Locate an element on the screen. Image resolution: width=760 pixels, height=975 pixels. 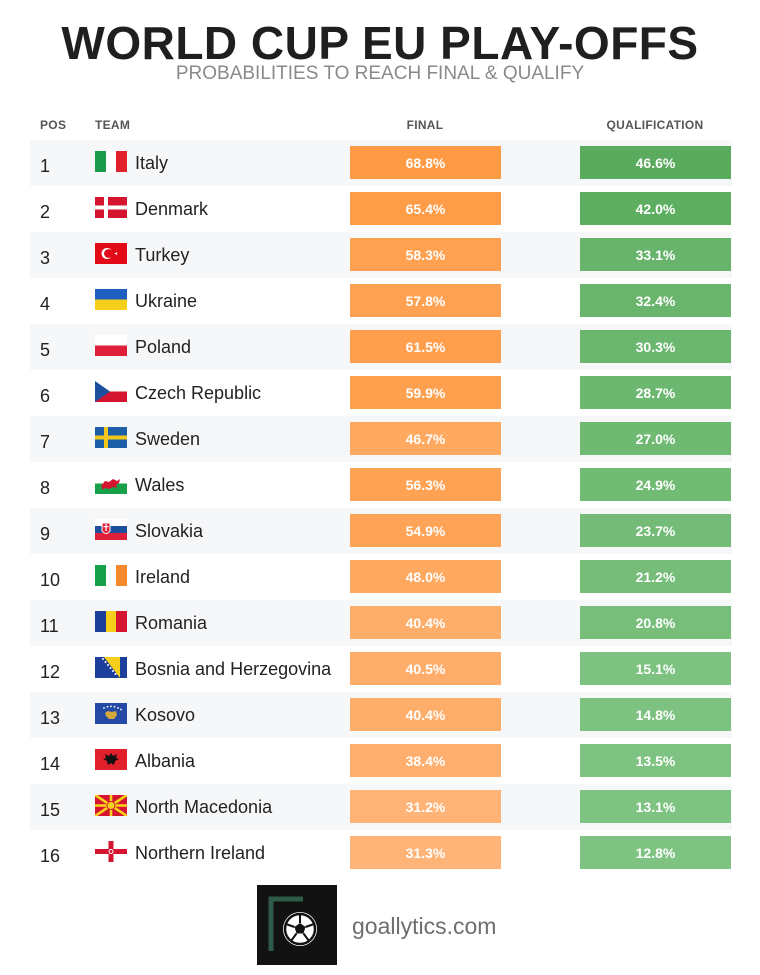
final-probability-cell: 40.5% is located at coordinates (425, 668).